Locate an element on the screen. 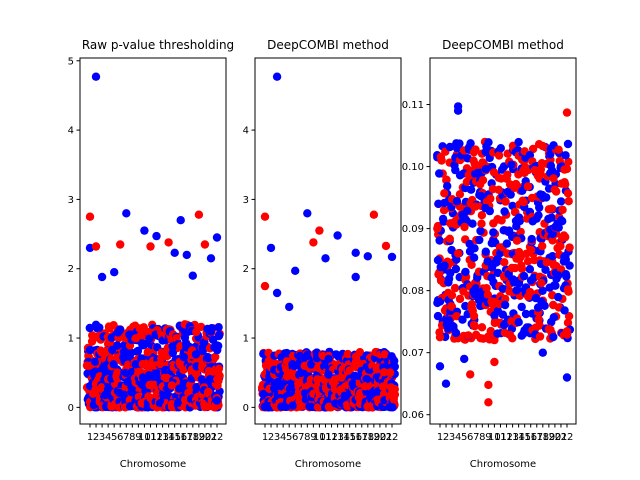  x-tick-label: 15 is located at coordinates (524, 437).